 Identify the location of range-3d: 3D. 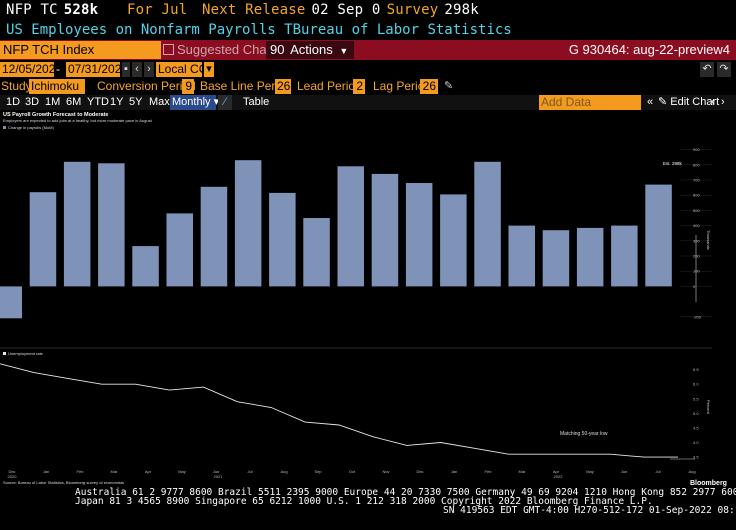
(32, 102).